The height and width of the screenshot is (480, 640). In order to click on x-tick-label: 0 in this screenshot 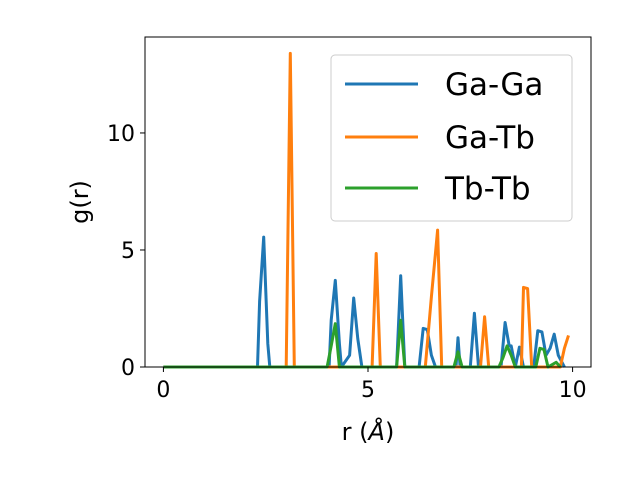, I will do `click(163, 390)`.